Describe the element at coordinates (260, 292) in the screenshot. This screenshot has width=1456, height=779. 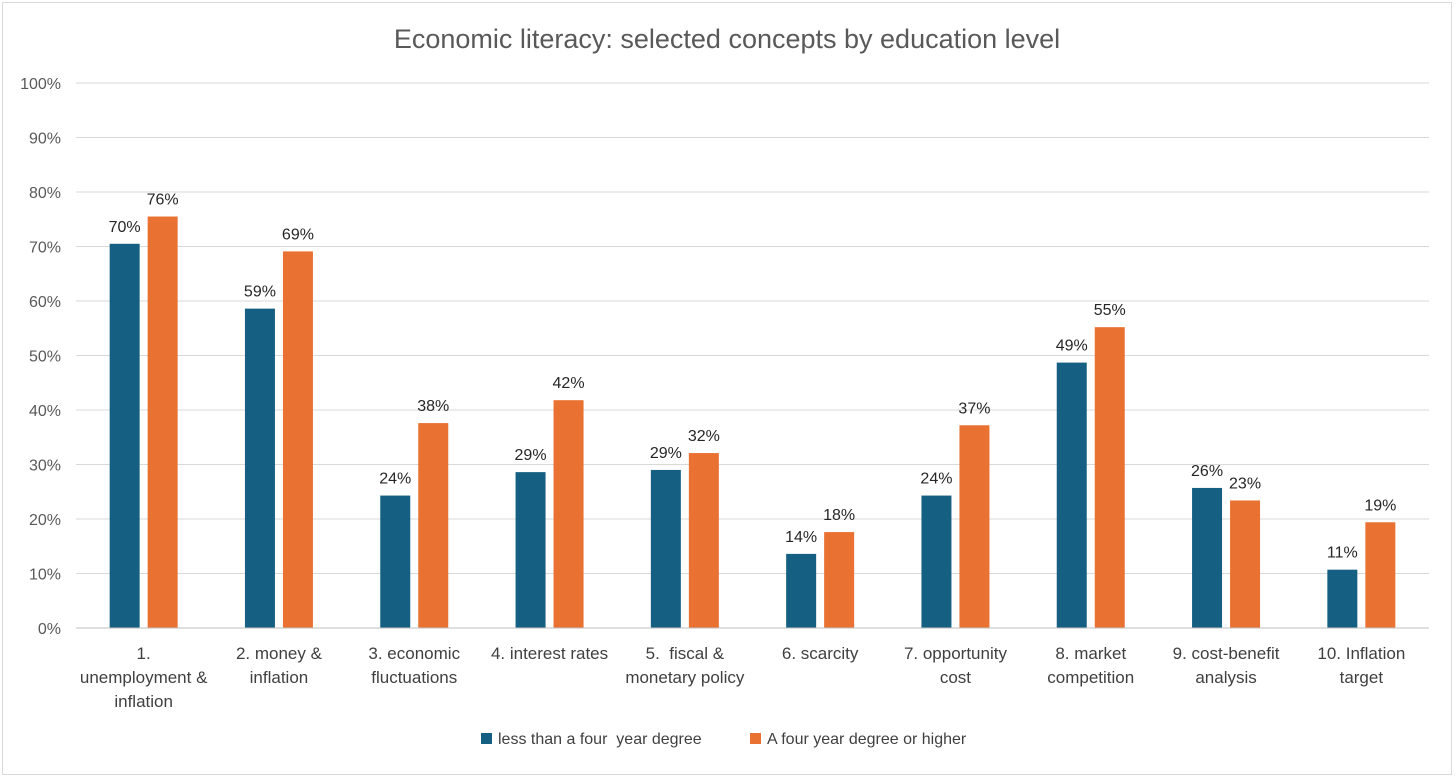
I see `data-label: 59%` at that location.